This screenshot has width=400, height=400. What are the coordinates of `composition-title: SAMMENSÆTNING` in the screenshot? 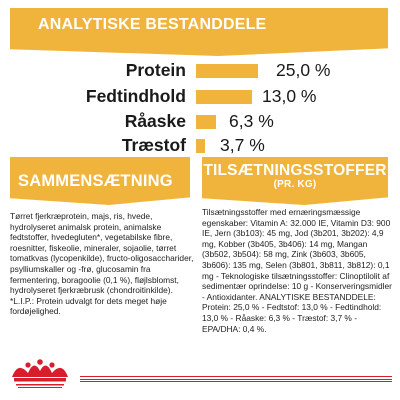 It's located at (95, 181).